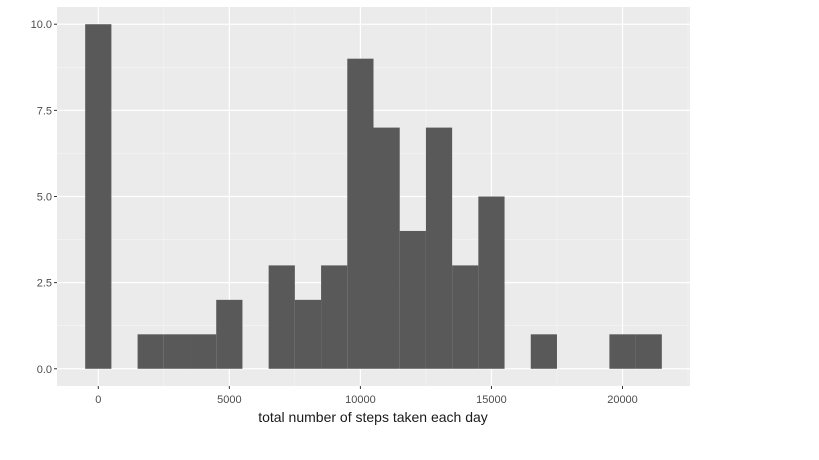 Image resolution: width=819 pixels, height=460 pixels. I want to click on y-axis: 0.0 2.5 5.0 7.5 10.0, so click(44, 197).